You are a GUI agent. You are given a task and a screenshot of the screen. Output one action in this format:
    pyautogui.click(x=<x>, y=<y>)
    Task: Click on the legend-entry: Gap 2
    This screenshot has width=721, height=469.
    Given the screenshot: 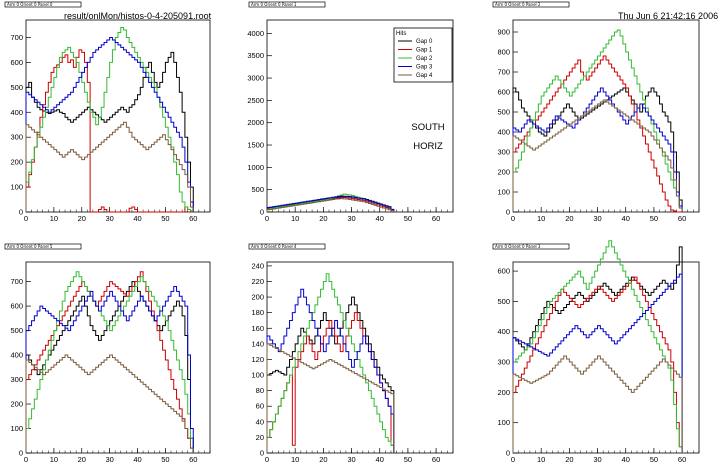 What is the action you would take?
    pyautogui.click(x=424, y=59)
    